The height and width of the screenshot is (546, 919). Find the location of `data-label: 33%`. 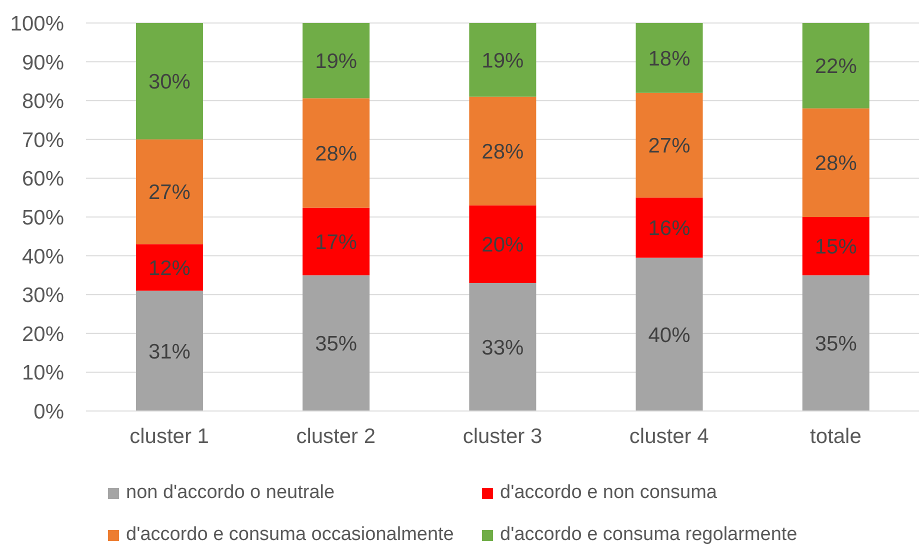

data-label: 33% is located at coordinates (503, 348).